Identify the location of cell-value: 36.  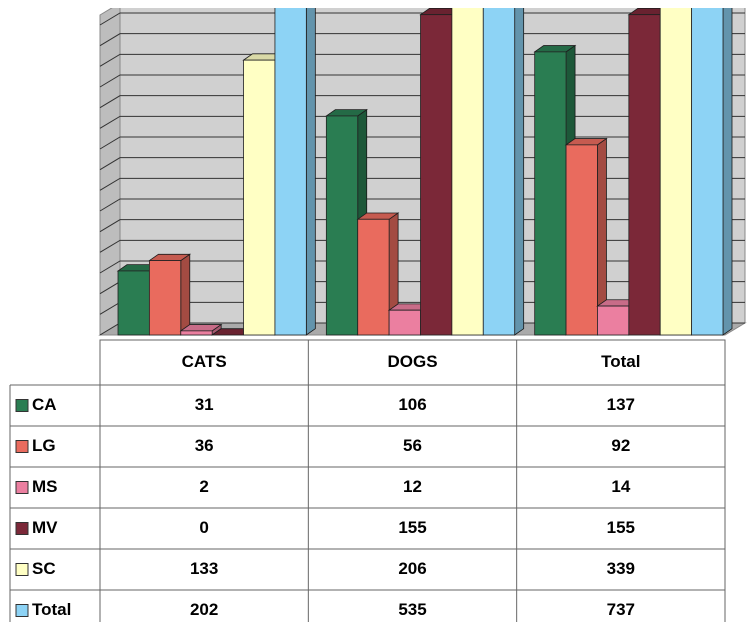
(204, 445).